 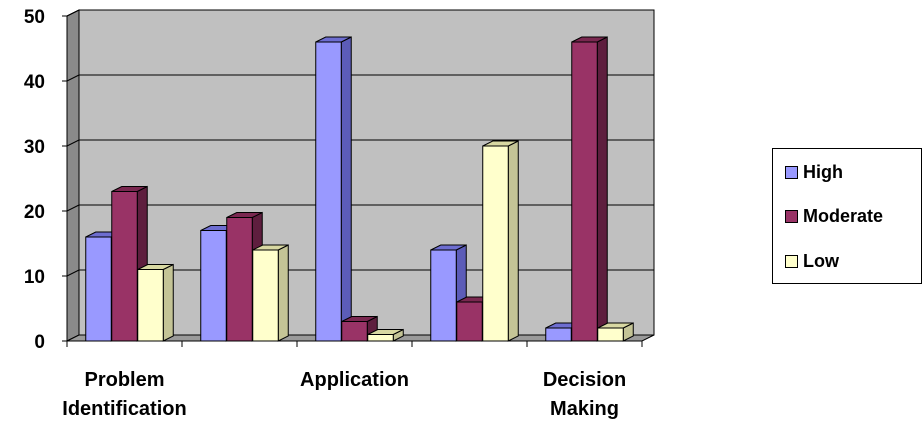 What do you see at coordinates (791, 172) in the screenshot?
I see `legend-swatch-high` at bounding box center [791, 172].